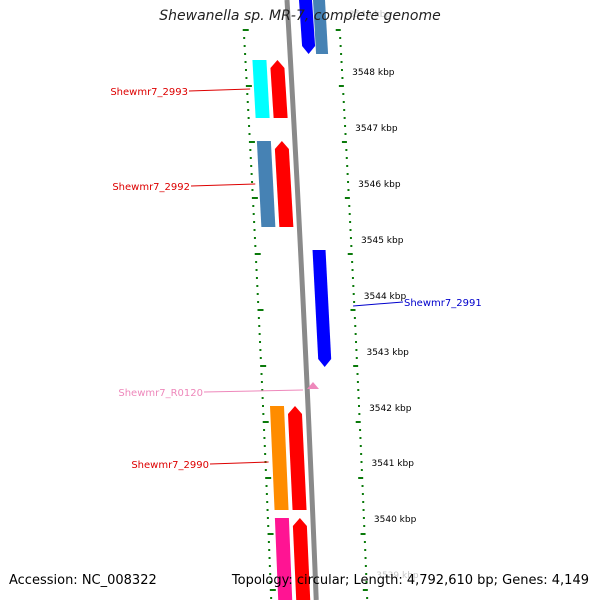  I want to click on backbone, so click(301, 300).